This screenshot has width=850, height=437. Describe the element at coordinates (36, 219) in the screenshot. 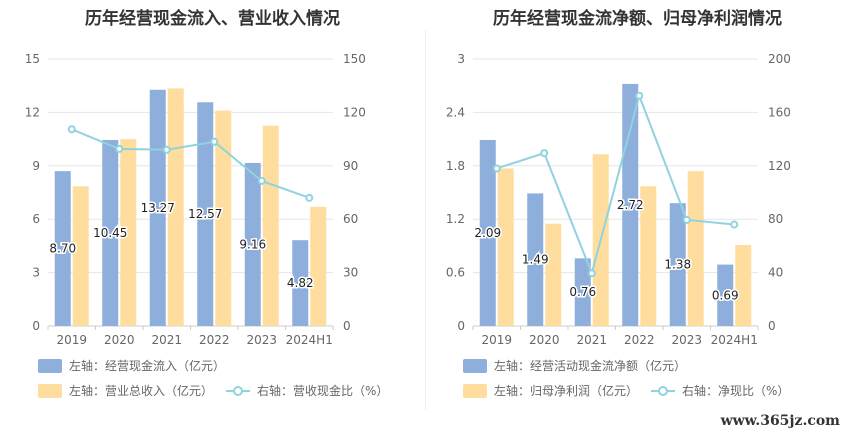

I see `left-axis-tick-label: 6` at that location.